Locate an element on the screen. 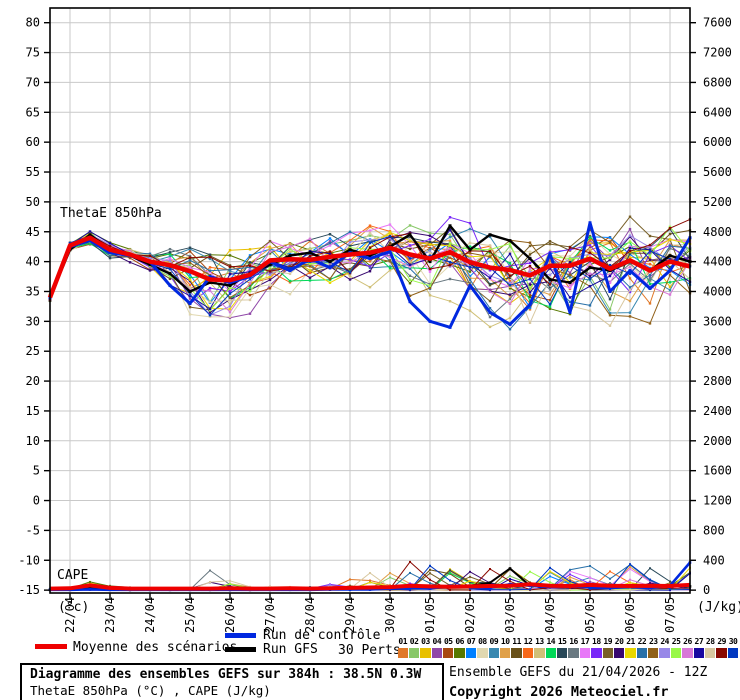 The image size is (740, 700). pert-key-item: 26 is located at coordinates (687, 647).